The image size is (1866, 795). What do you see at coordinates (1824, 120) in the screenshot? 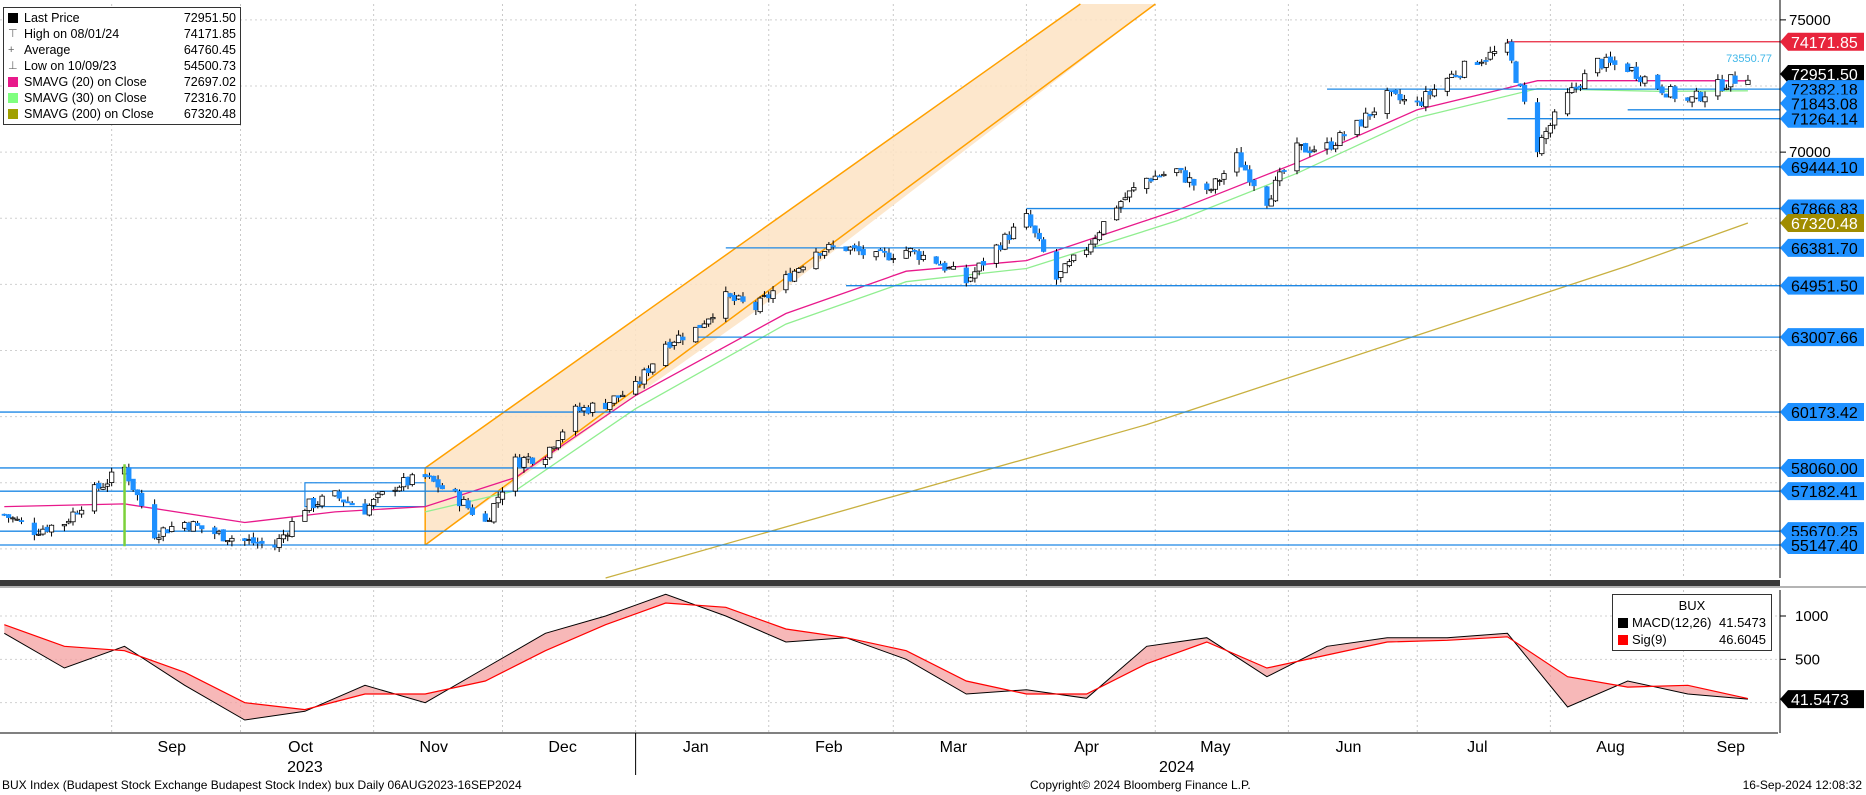
I see `axis-value-label-text: 71264.14` at bounding box center [1824, 120].